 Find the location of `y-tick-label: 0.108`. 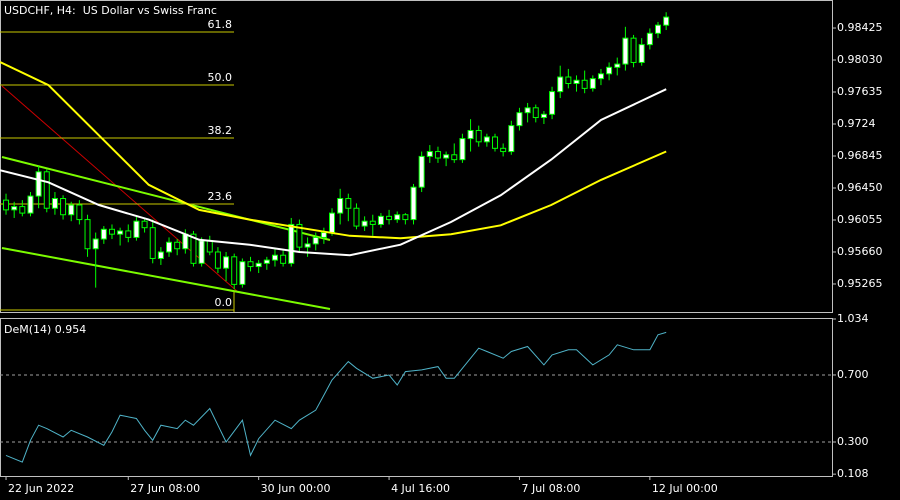

y-tick-label: 0.108 is located at coordinates (853, 473).